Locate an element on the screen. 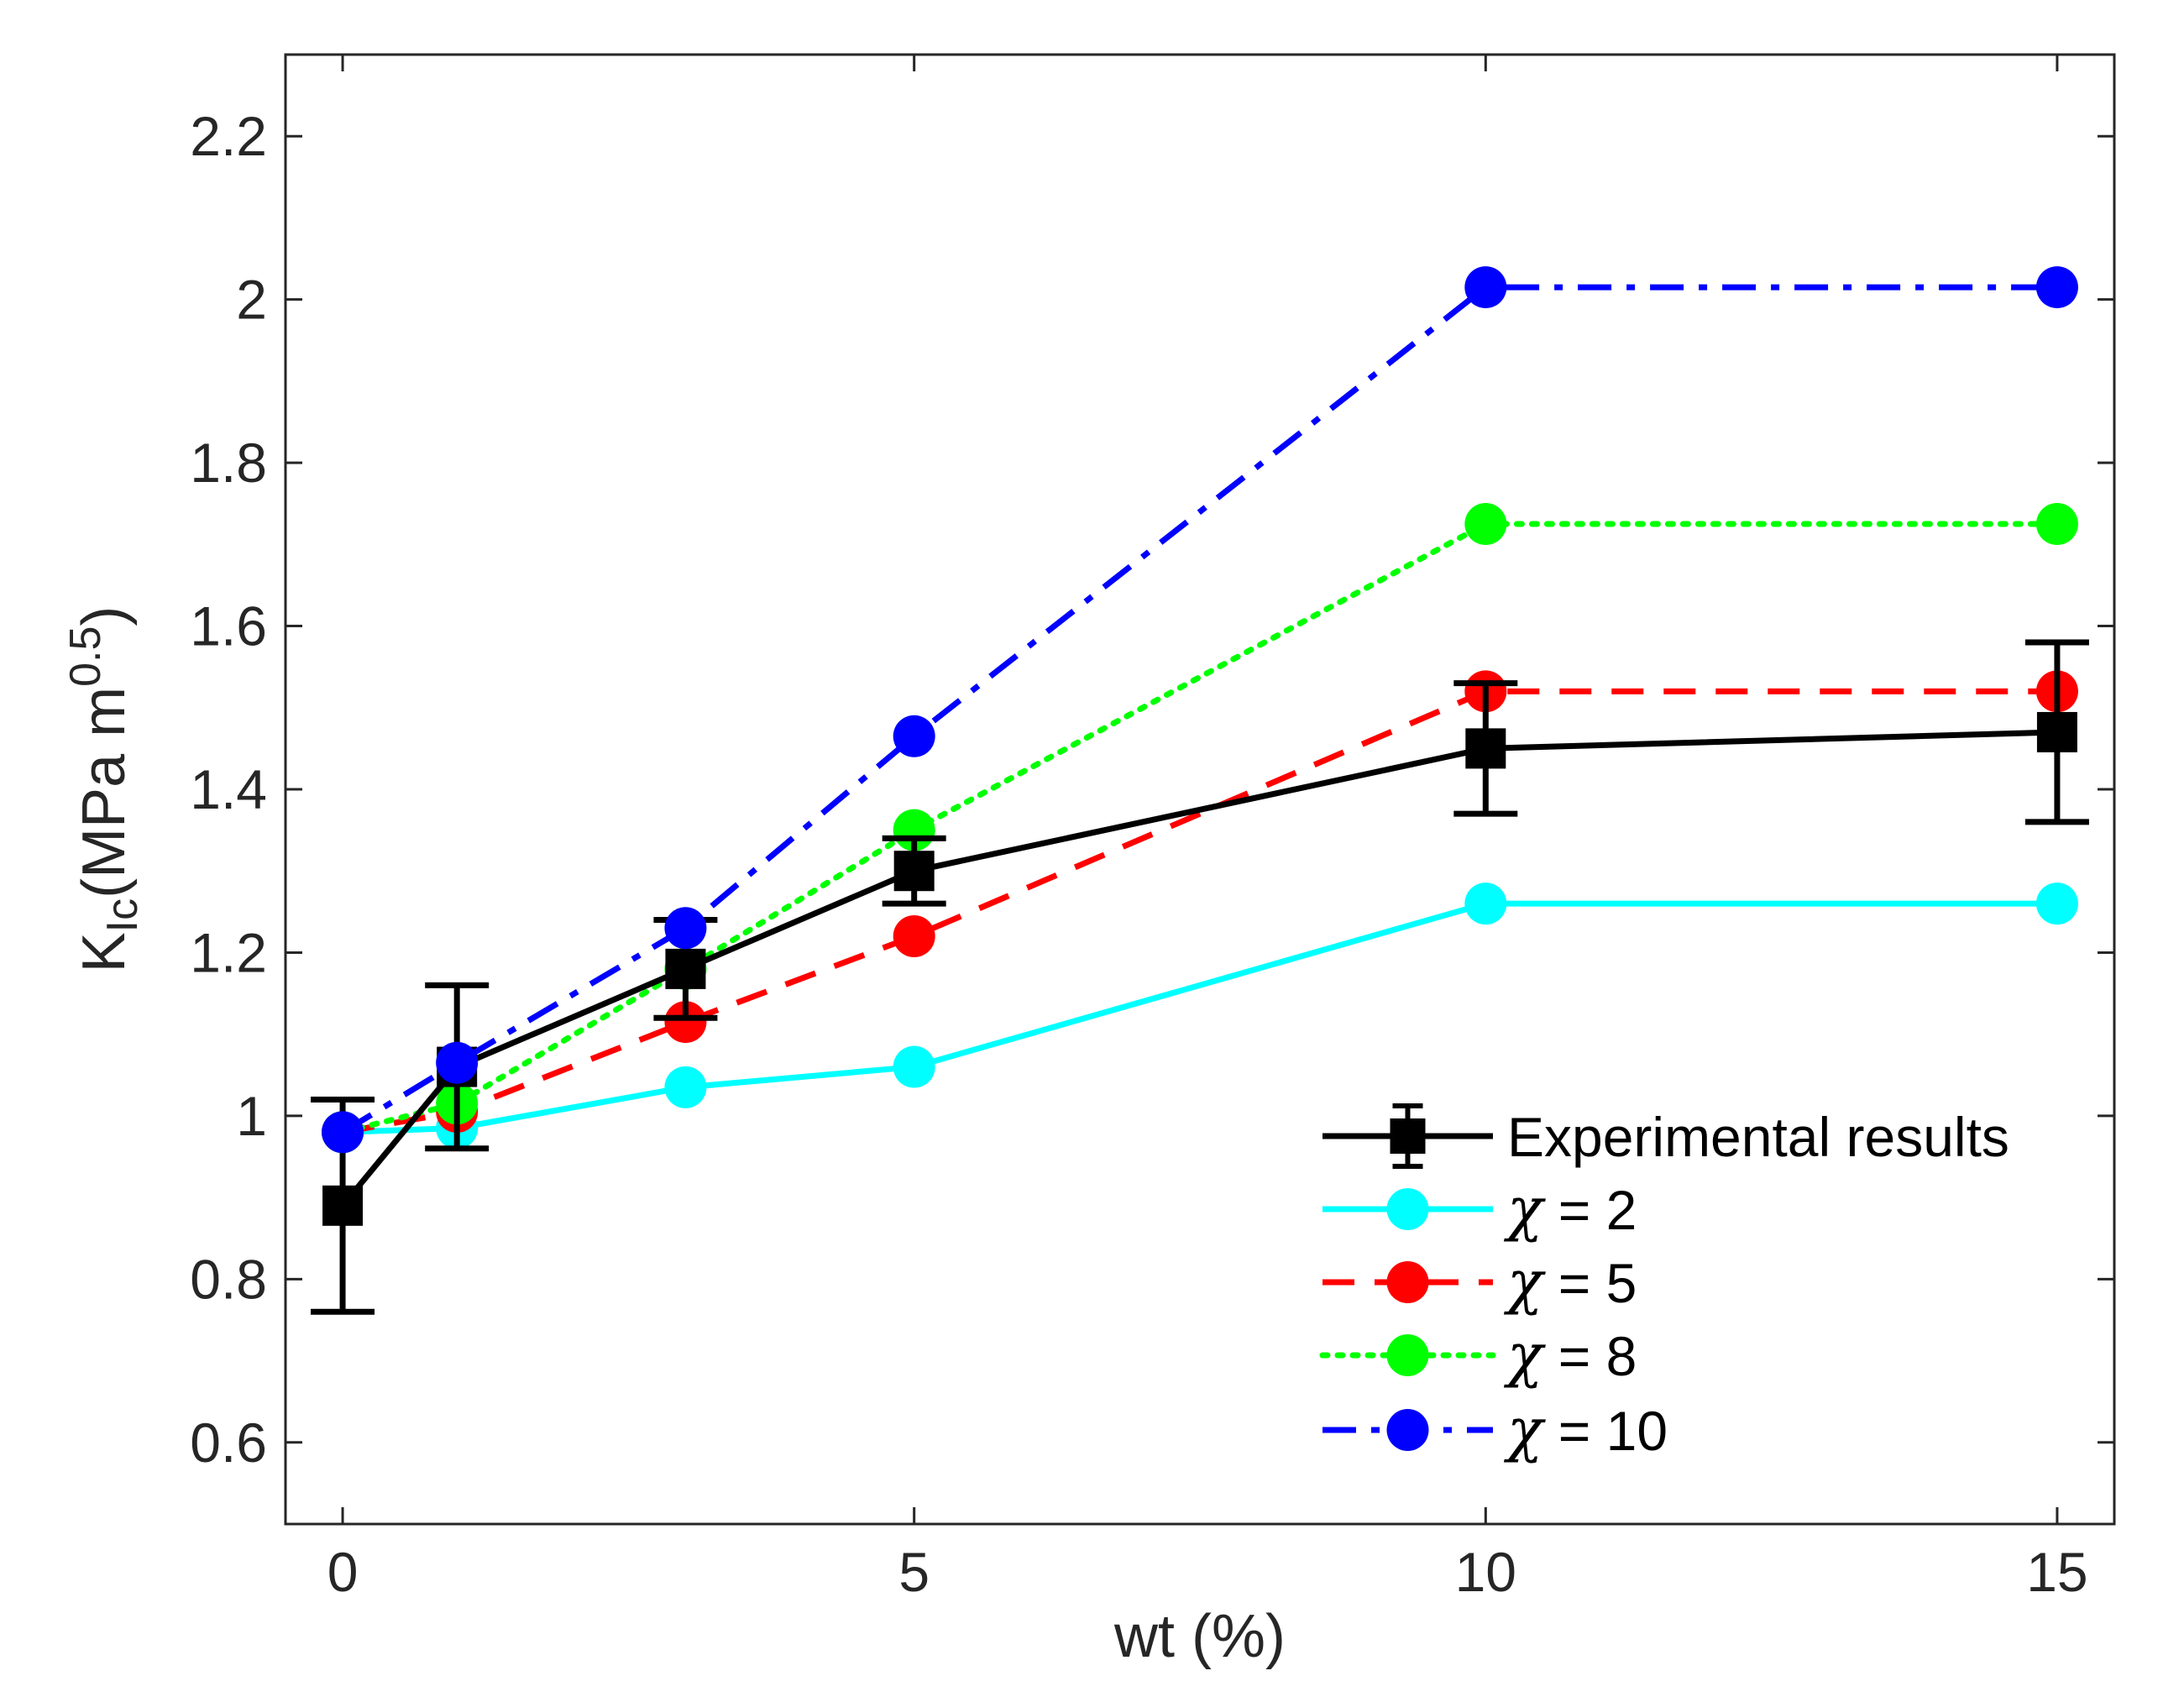 This screenshot has height=1697, width=2184. legend-item-1: χ = 2 is located at coordinates (1479, 1210).